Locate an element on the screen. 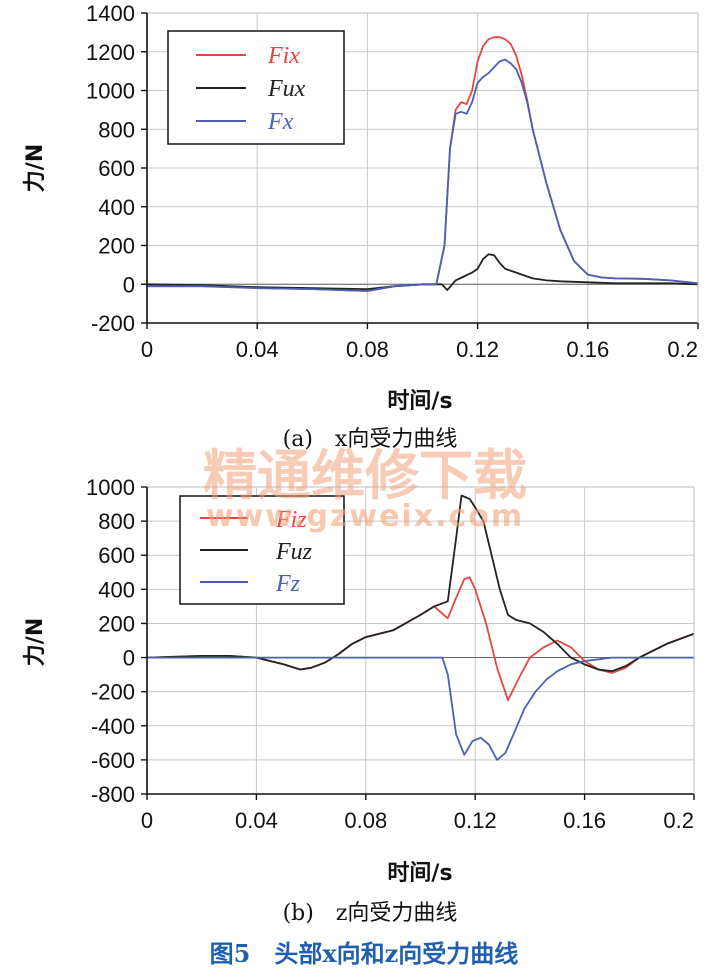 This screenshot has height=977, width=728. series-line-fz is located at coordinates (420, 708).